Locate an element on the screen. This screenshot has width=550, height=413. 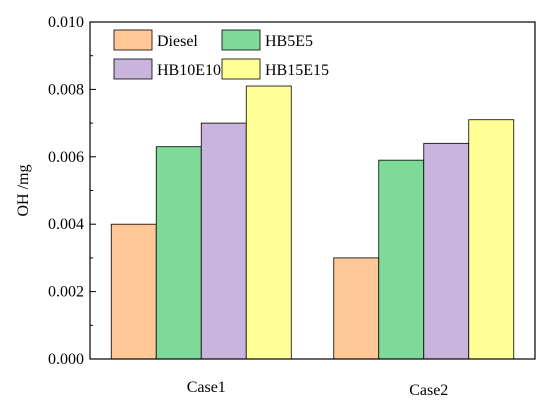
legend-label-hb5e5: HB5E5 is located at coordinates (289, 41).